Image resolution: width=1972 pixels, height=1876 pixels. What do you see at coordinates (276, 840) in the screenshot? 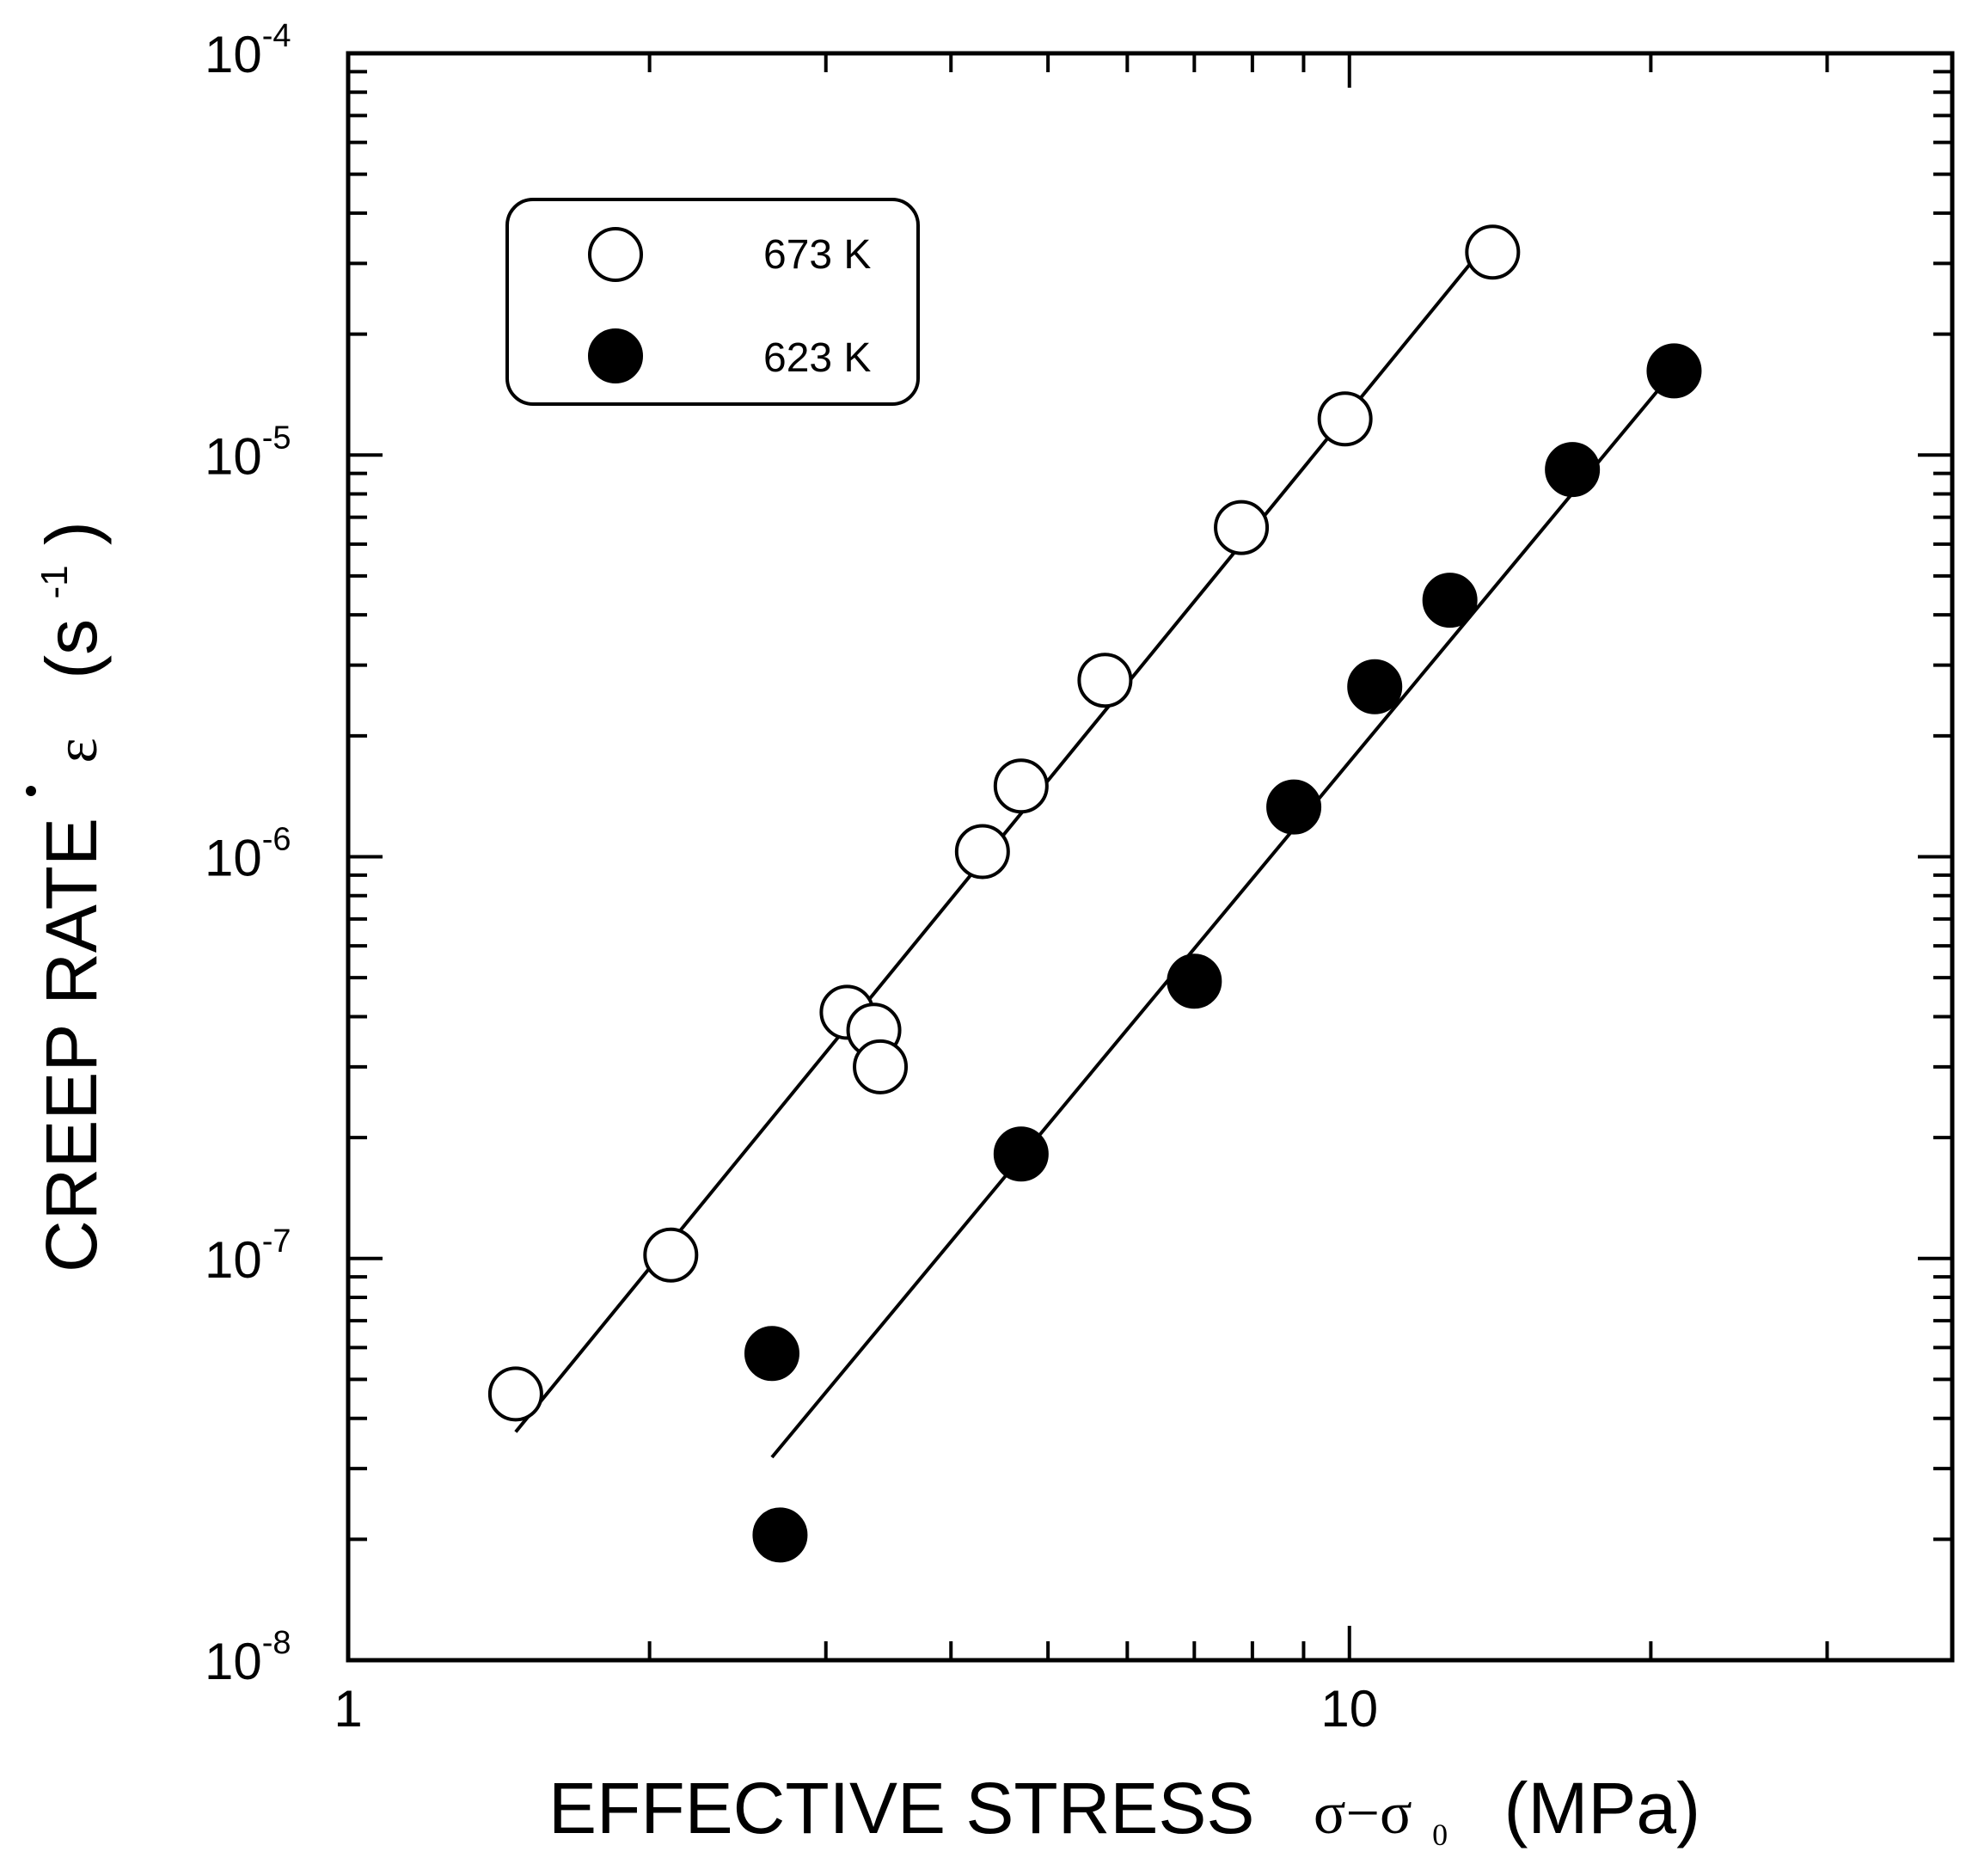
I see `y-tick-label-exponent: -6` at bounding box center [276, 840].